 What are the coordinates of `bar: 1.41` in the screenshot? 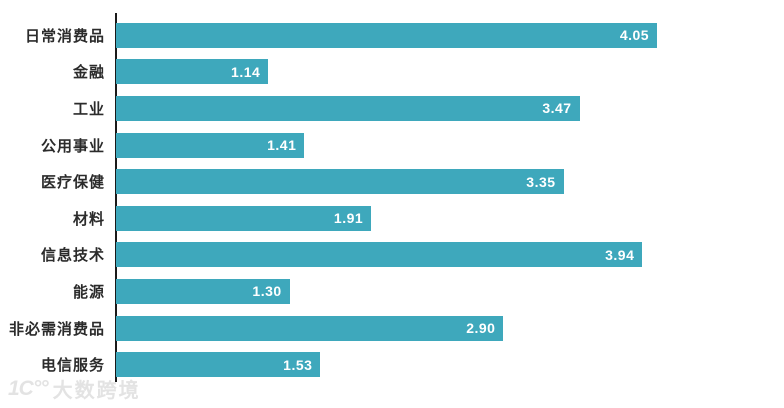 It's located at (210, 145).